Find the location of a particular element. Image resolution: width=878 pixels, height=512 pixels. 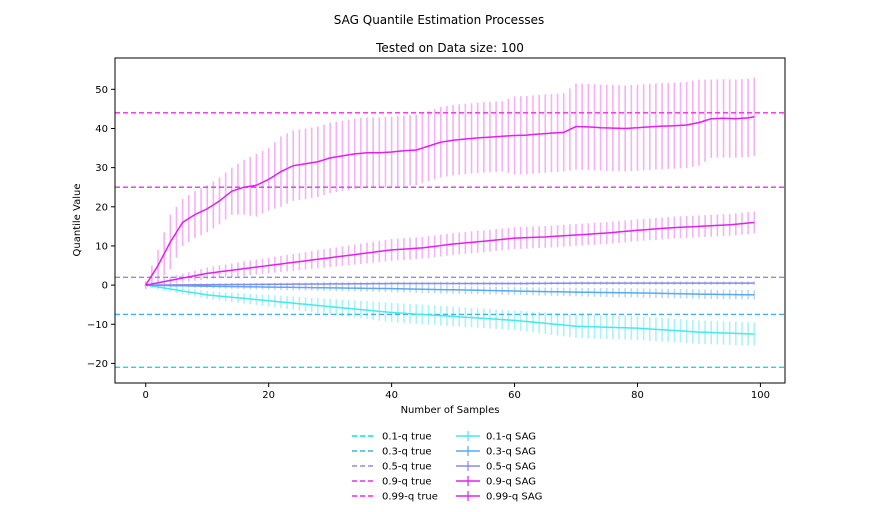

legend-label: 0.99-q true is located at coordinates (410, 497).